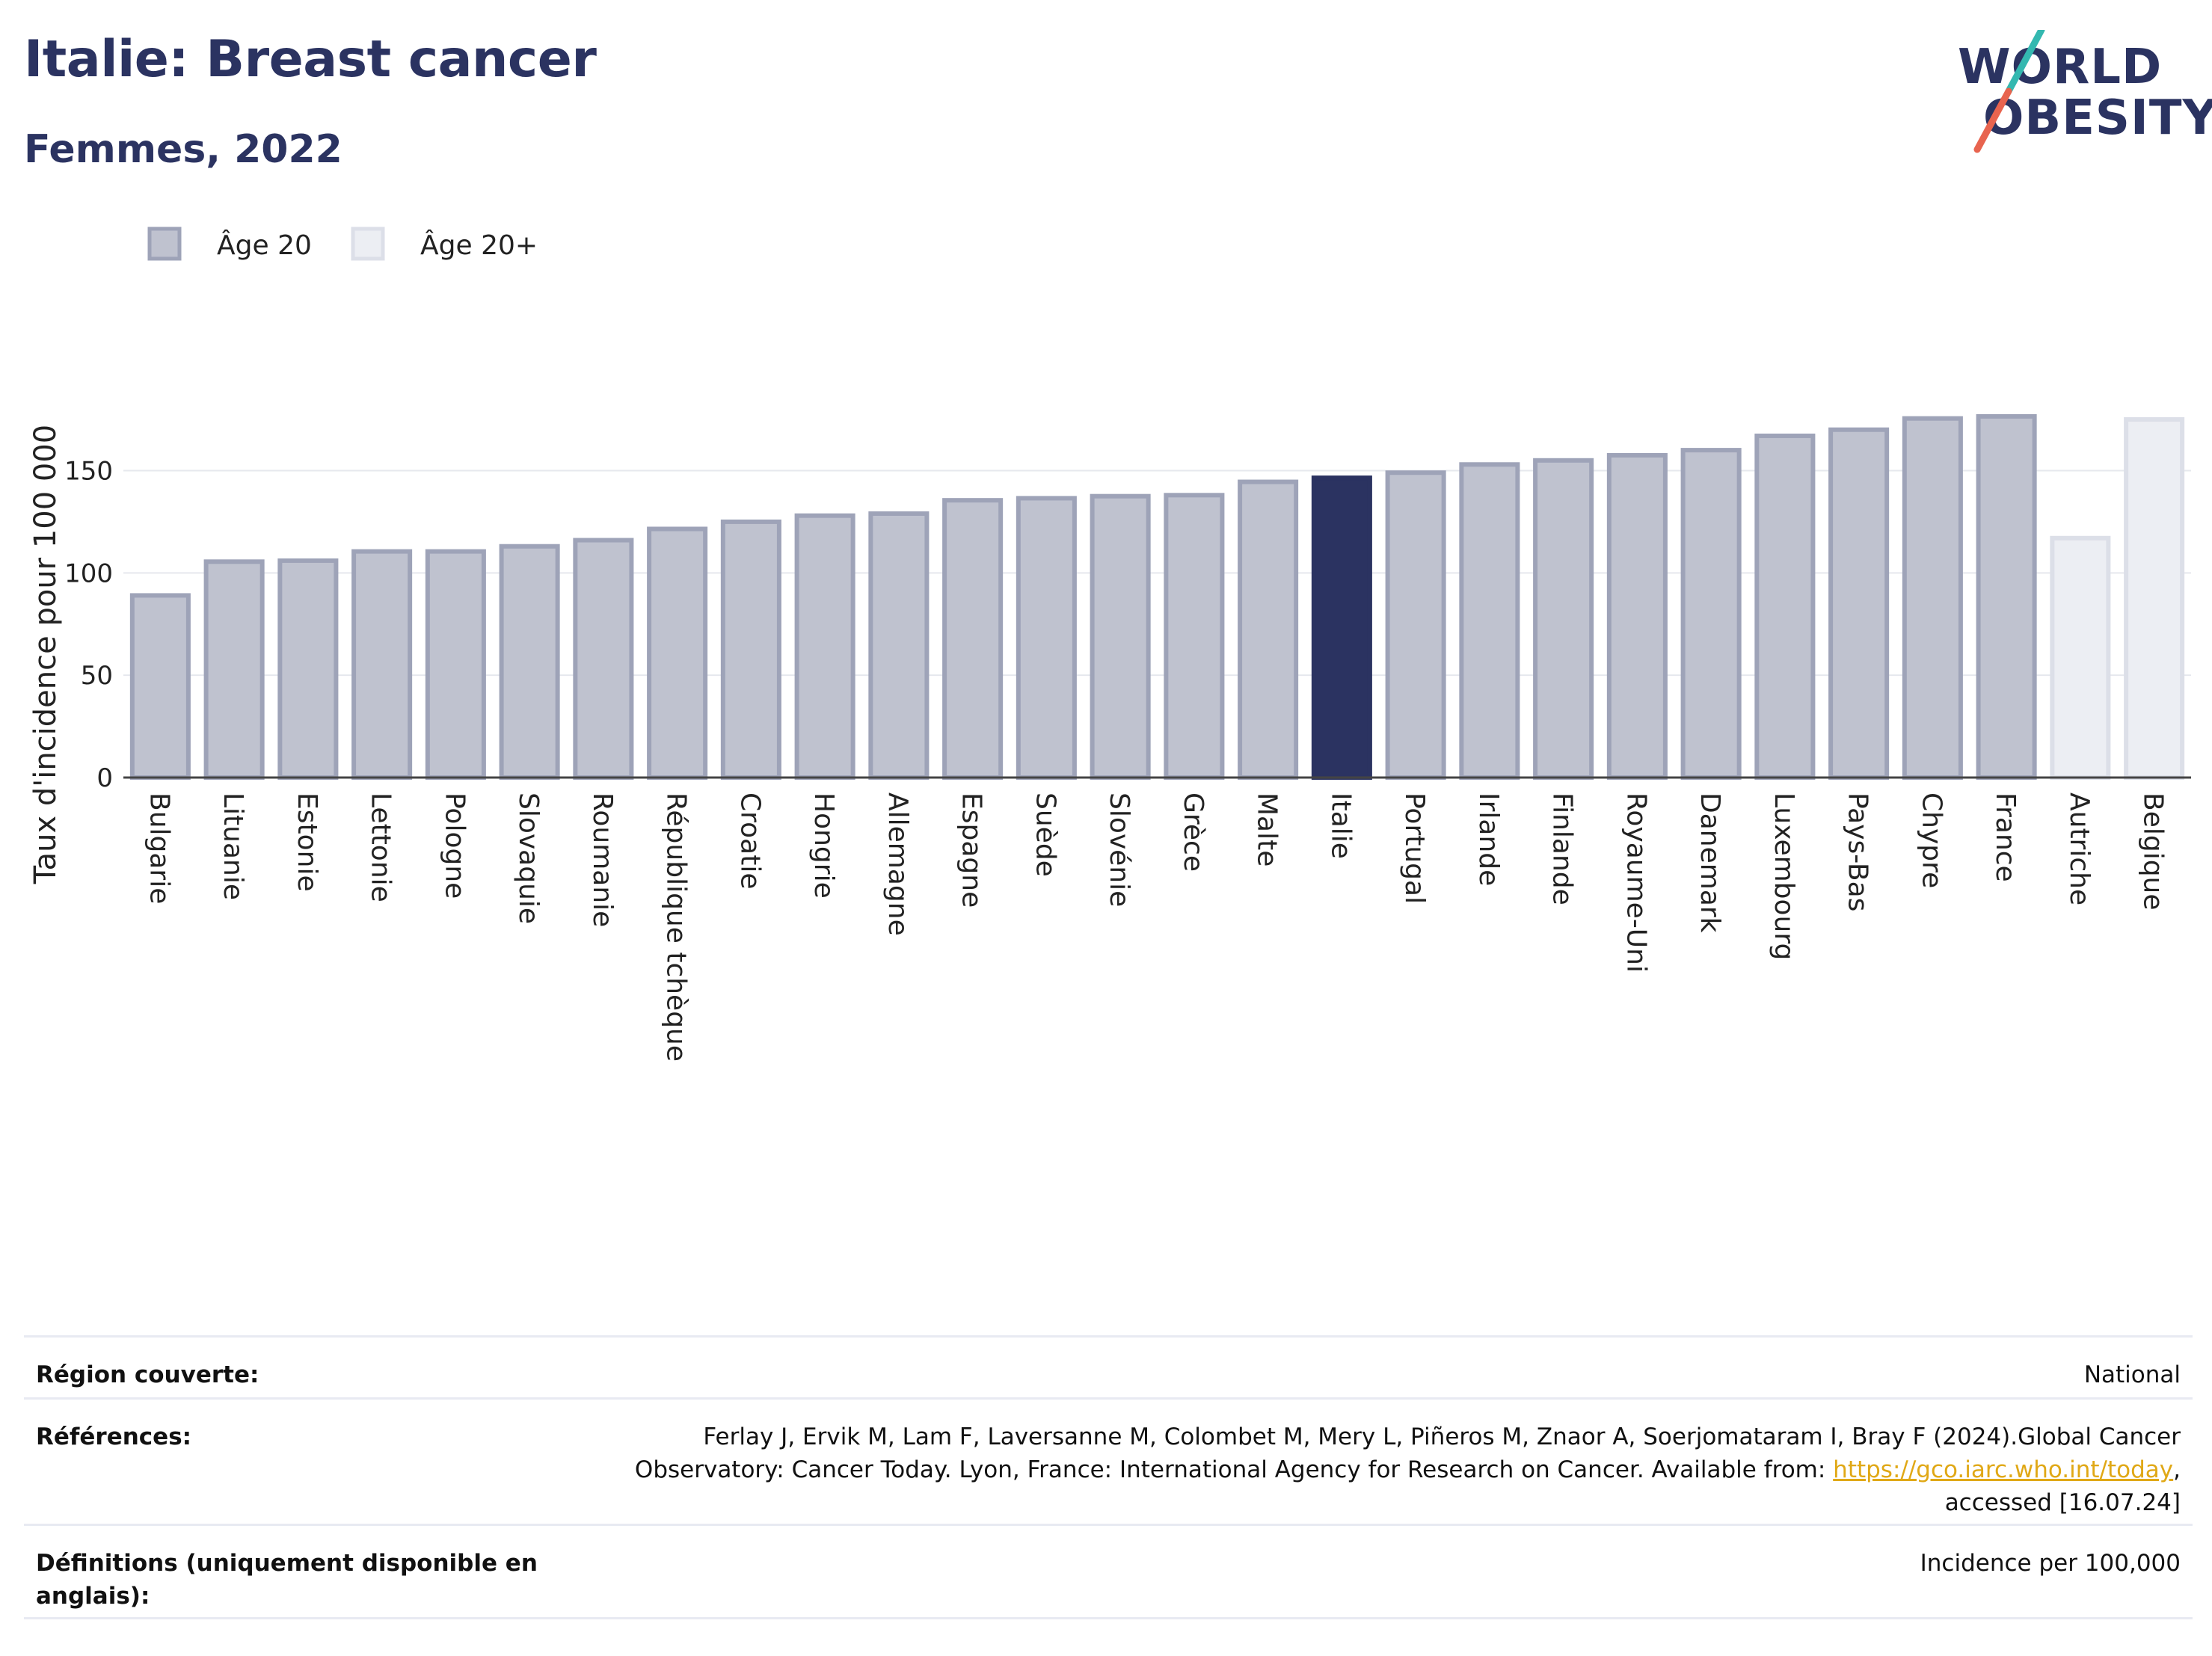 The height and width of the screenshot is (1656, 2212). I want to click on bar-grèce, so click(1194, 636).